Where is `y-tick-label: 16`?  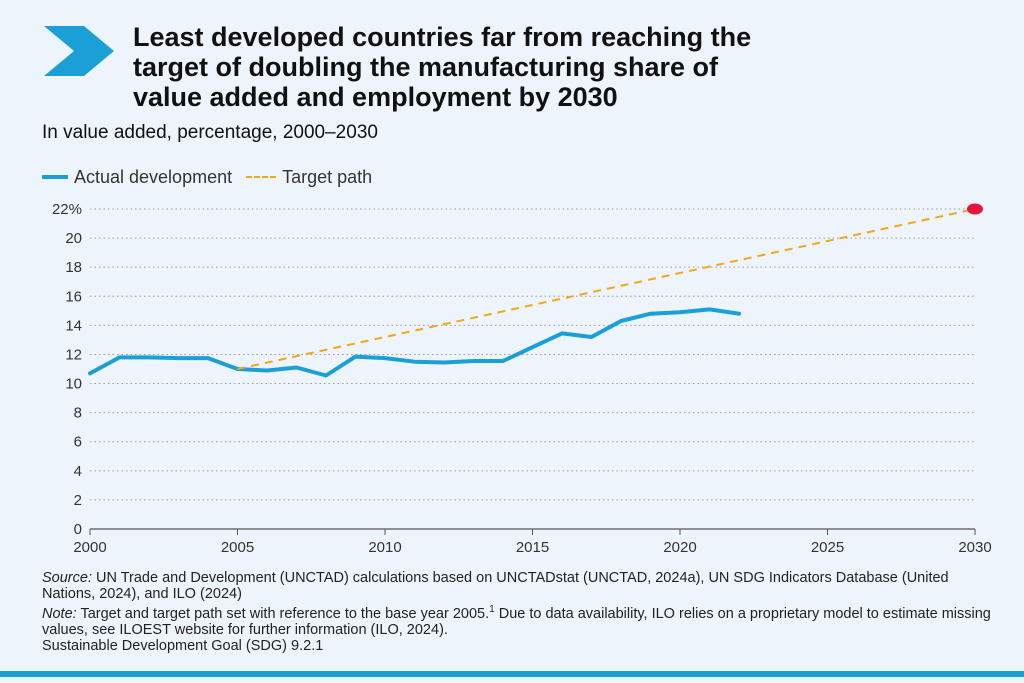 y-tick-label: 16 is located at coordinates (73, 296).